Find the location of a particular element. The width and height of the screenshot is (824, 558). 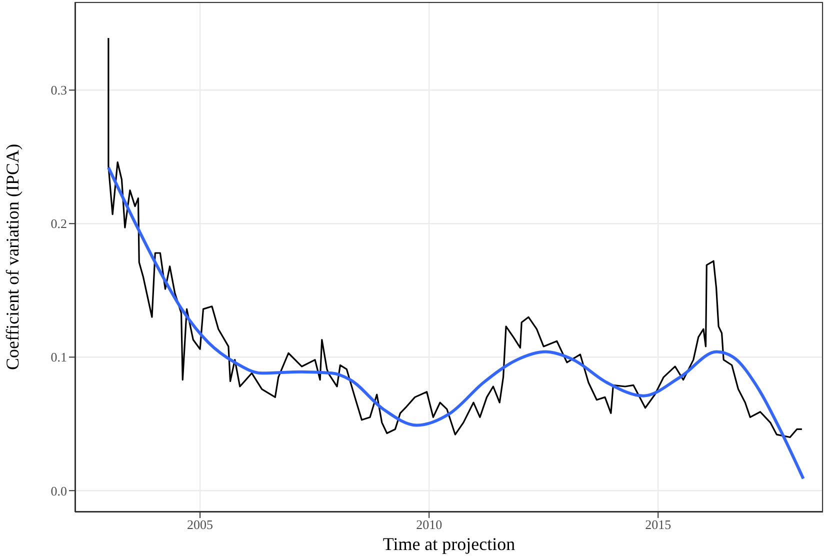

y-tick-label: 0.0 is located at coordinates (58, 490).